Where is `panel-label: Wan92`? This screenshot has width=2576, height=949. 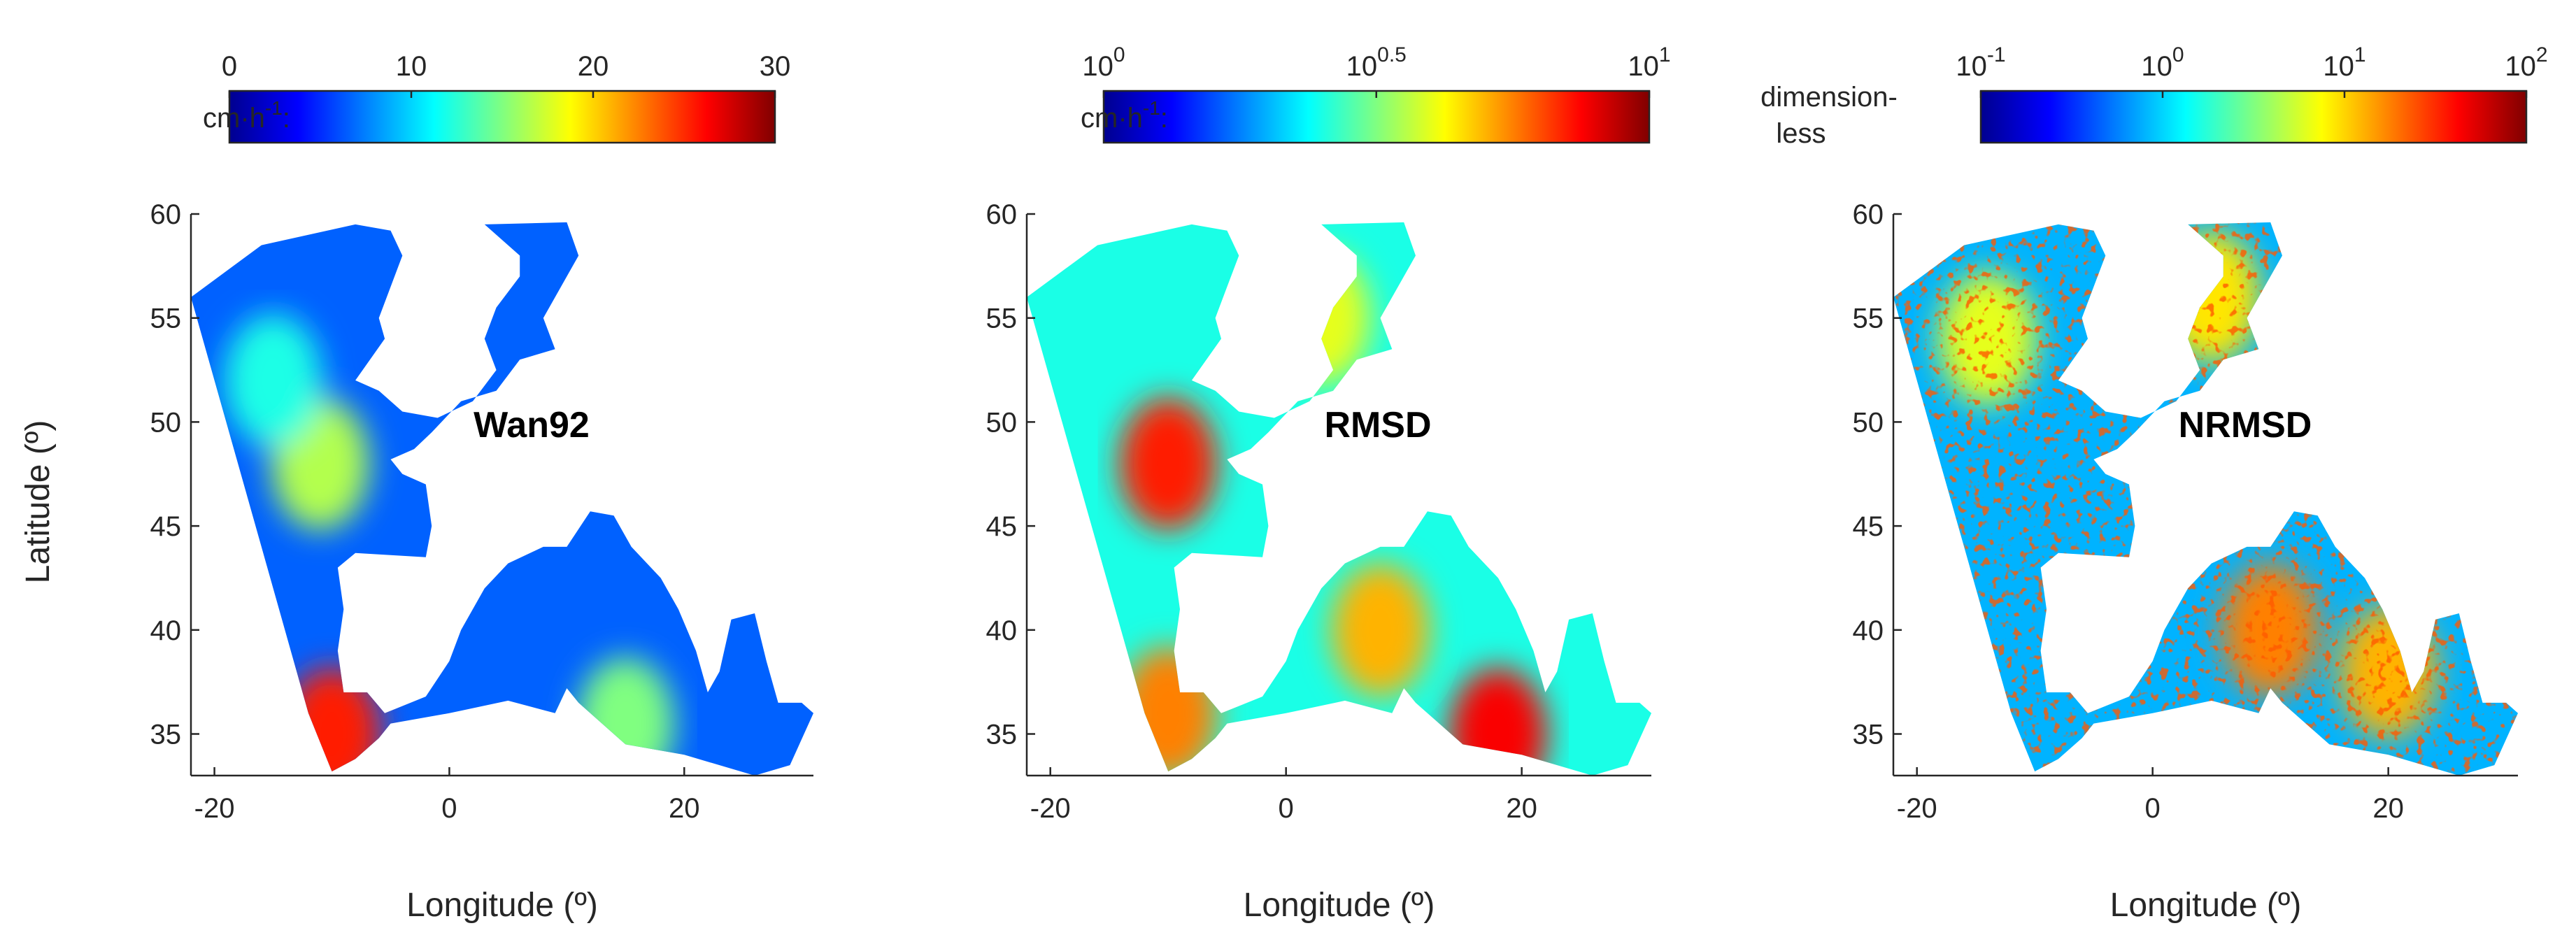
panel-label: Wan92 is located at coordinates (532, 425).